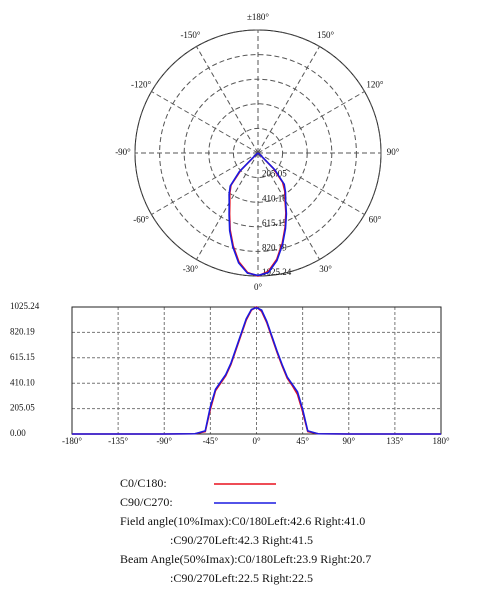 This screenshot has width=496, height=596. What do you see at coordinates (325, 269) in the screenshot?
I see `angle-label: 30°` at bounding box center [325, 269].